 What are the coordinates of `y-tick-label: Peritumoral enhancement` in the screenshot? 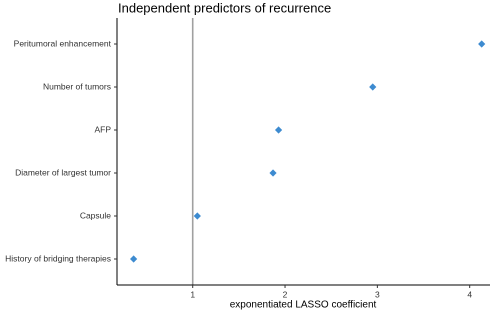 It's located at (63, 43).